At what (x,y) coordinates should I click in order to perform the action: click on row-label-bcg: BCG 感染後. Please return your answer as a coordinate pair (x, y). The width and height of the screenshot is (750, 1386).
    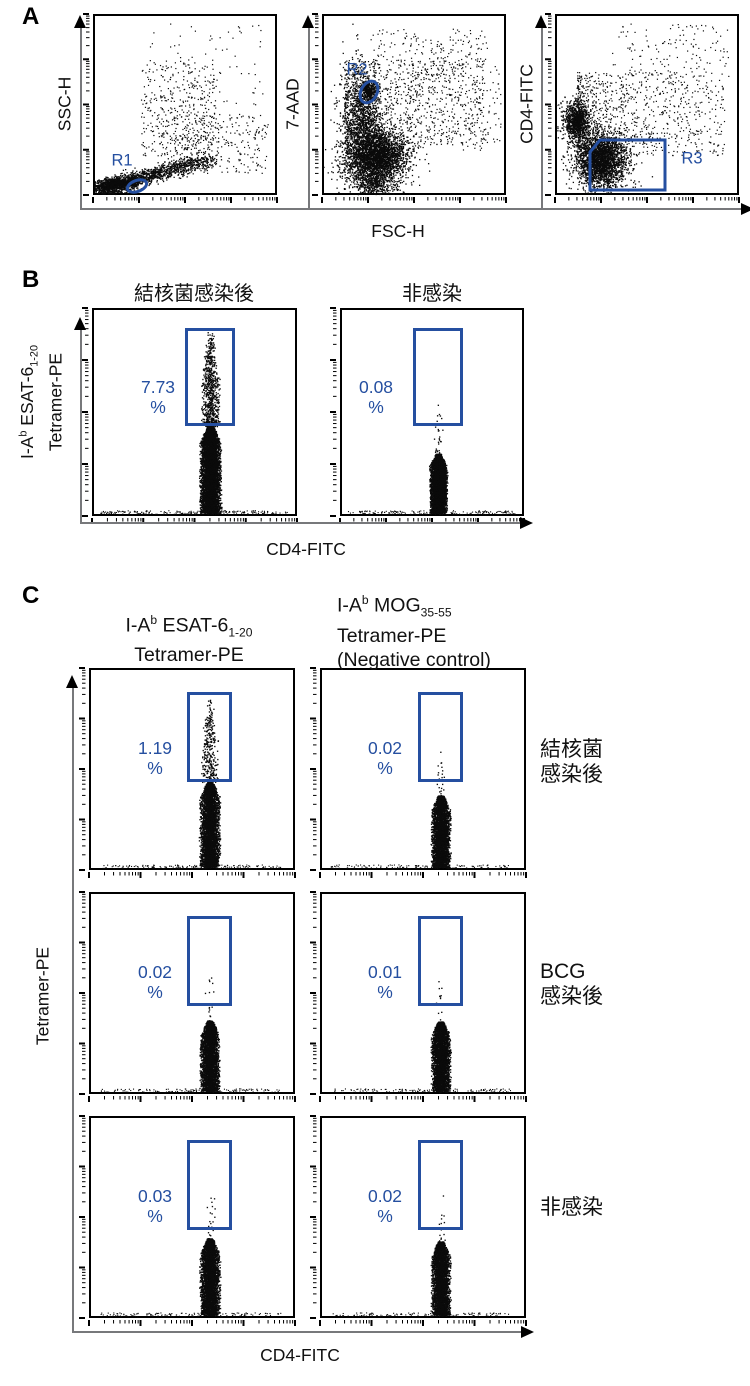
    Looking at the image, I should click on (571, 984).